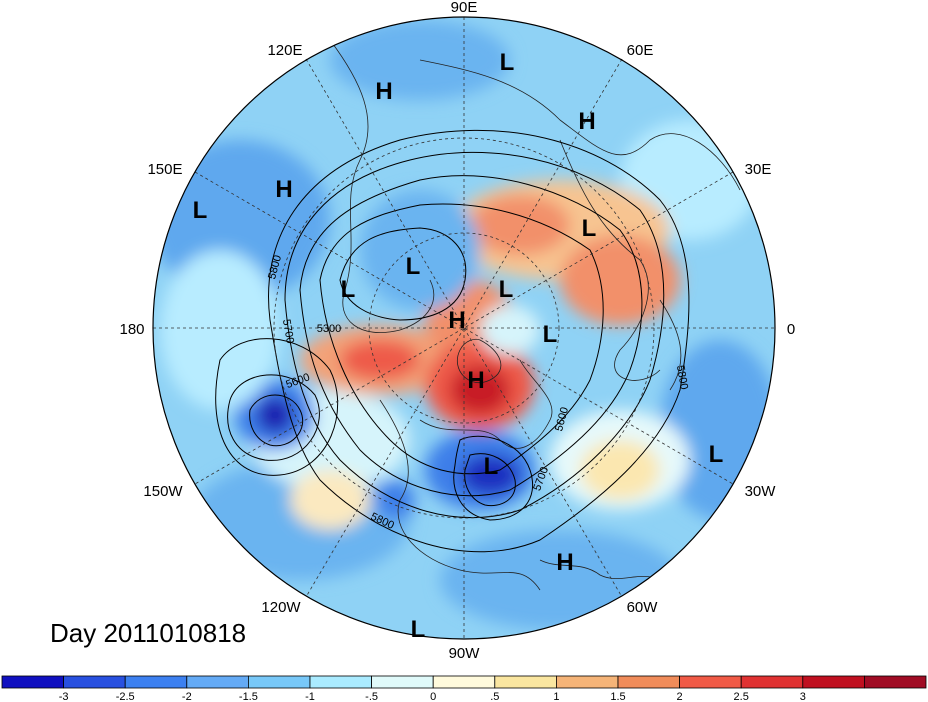  I want to click on day-title: Day 2011010818, so click(148, 633).